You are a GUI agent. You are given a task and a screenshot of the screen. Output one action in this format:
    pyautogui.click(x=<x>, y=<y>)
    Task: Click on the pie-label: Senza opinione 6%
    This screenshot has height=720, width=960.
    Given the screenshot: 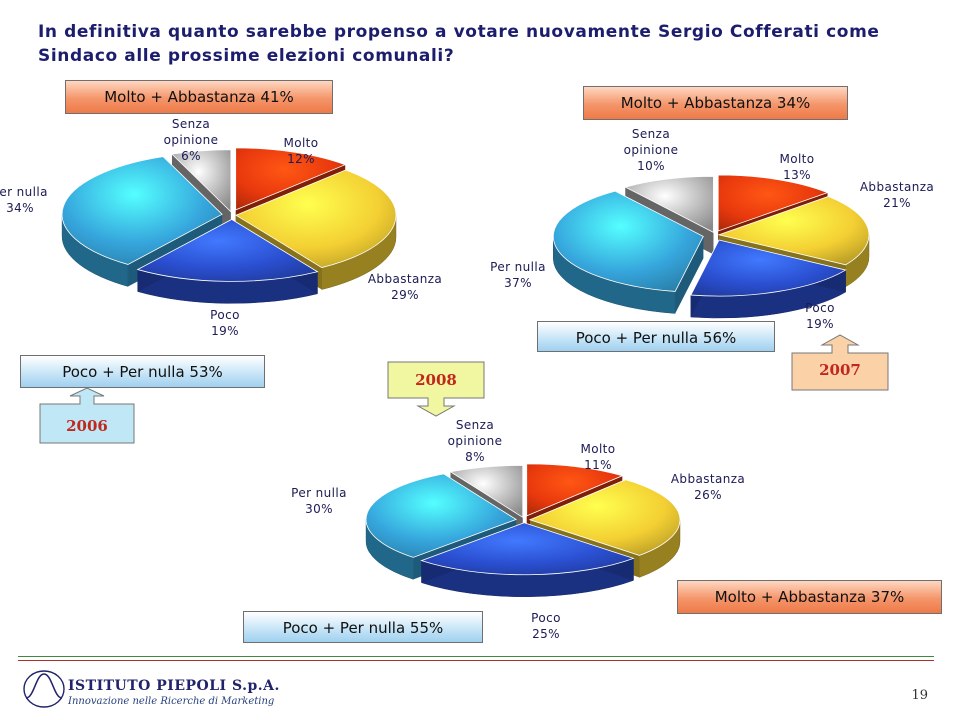 What is the action you would take?
    pyautogui.click(x=191, y=140)
    